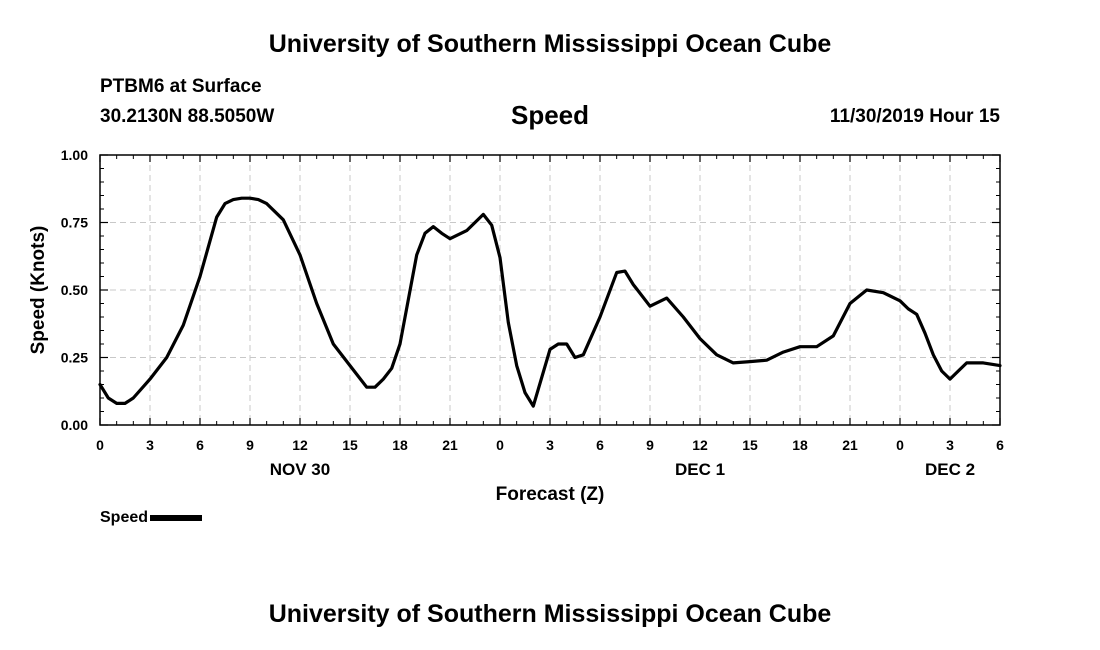 Image resolution: width=1100 pixels, height=650 pixels. What do you see at coordinates (181, 86) in the screenshot?
I see `station-name: PTBM6 at Surface` at bounding box center [181, 86].